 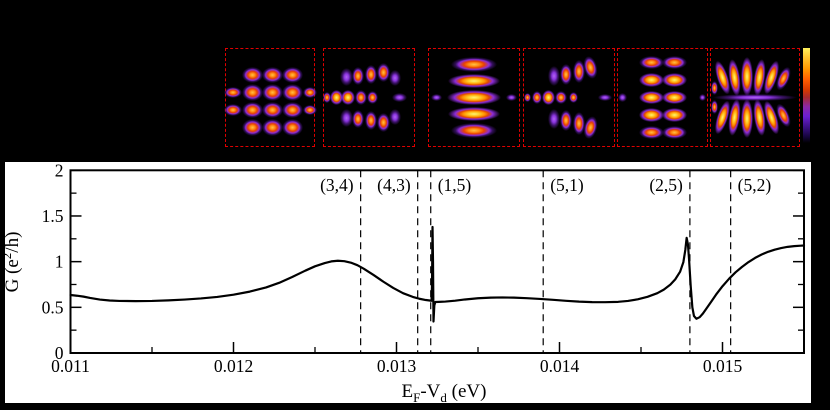 I want to click on resonance-label-(5,2): (5,2), so click(x=755, y=185).